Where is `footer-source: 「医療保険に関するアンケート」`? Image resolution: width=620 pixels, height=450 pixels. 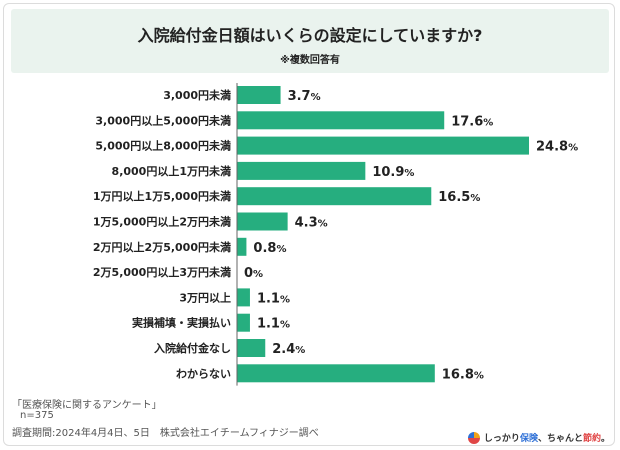
footer-source: 「医療保険に関するアンケート」 is located at coordinates (87, 405).